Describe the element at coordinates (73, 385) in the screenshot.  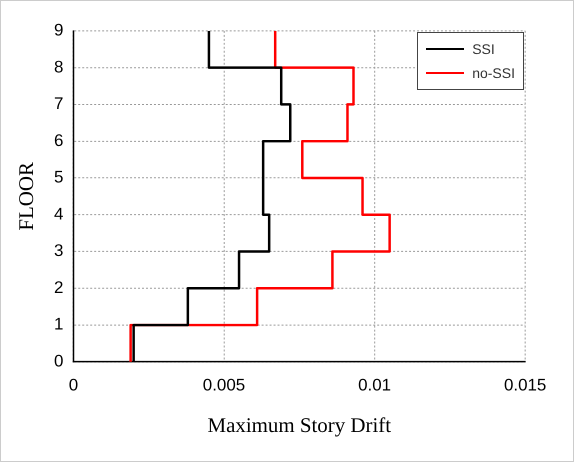
I see `x-tick-label: 0` at that location.